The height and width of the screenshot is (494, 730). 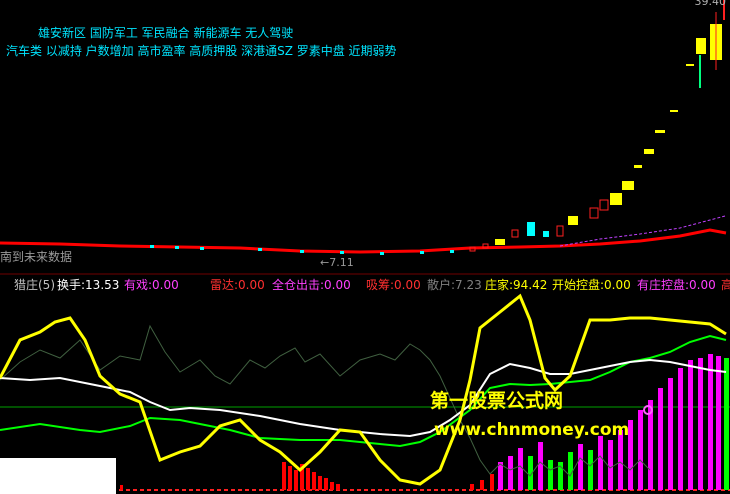 I want to click on red-bars, so click(x=307, y=476).